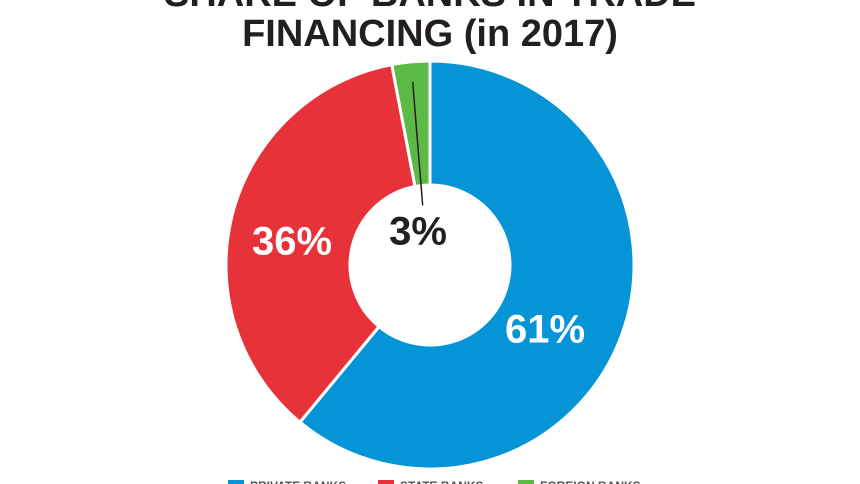 This screenshot has width=860, height=484. I want to click on chart-title: SHARE OF BANKS IN TRADE, so click(430, 7).